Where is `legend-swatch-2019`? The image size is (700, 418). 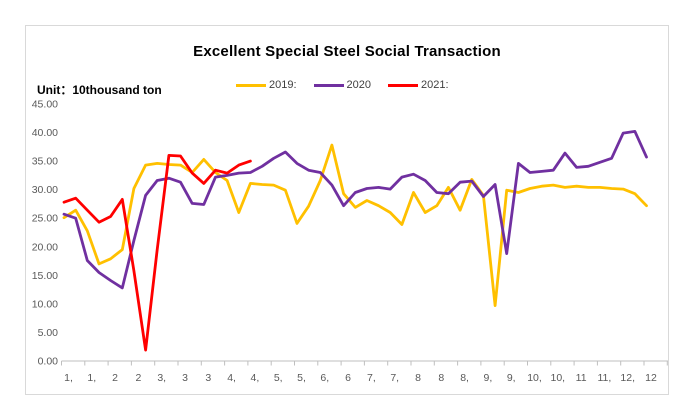
legend-swatch-2019 is located at coordinates (251, 85).